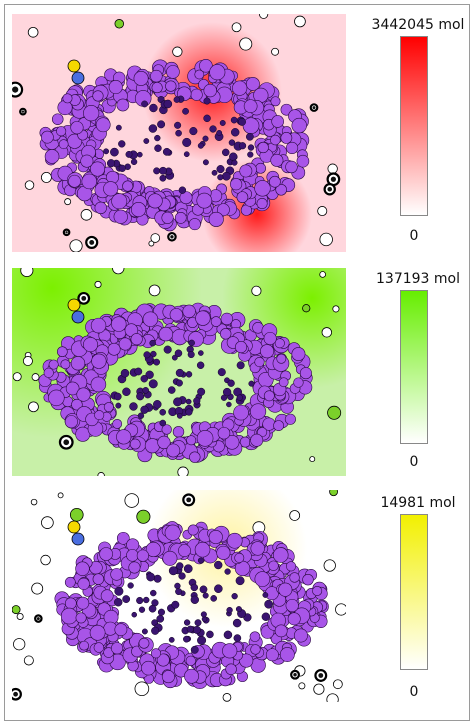 The height and width of the screenshot is (725, 474). I want to click on particle-blue, so click(78, 317).